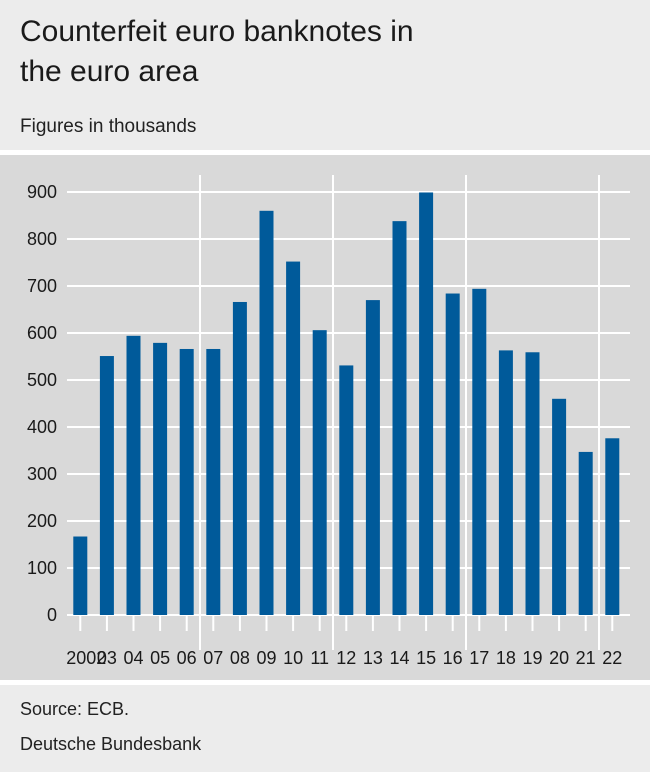 The width and height of the screenshot is (650, 772). I want to click on x-tick-label: 13, so click(373, 658).